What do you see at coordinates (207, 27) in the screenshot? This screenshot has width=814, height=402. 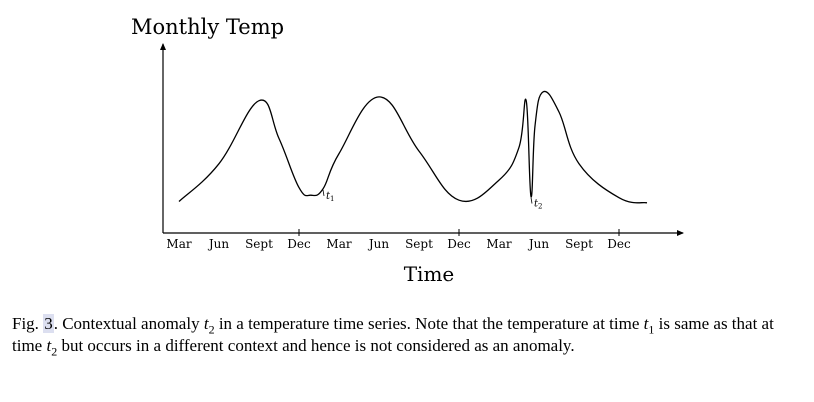 I see `chart-title: Monthly Temp` at bounding box center [207, 27].